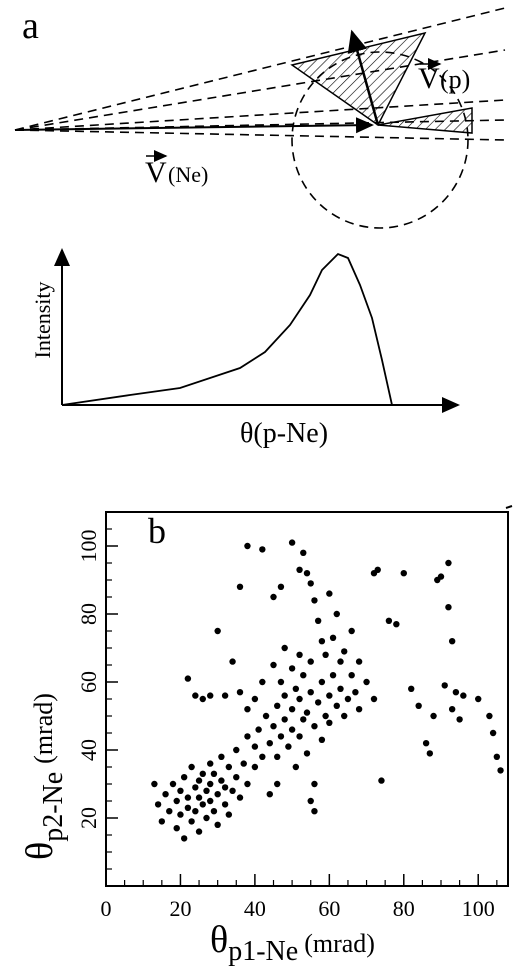  What do you see at coordinates (188, 174) in the screenshot?
I see `vector-label: (Ne)` at bounding box center [188, 174].